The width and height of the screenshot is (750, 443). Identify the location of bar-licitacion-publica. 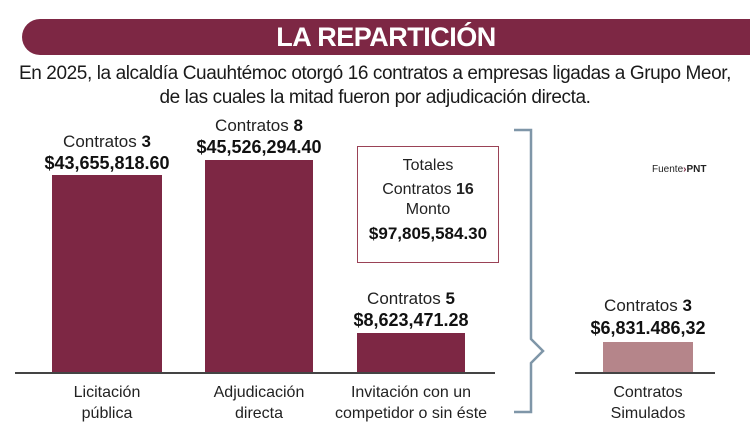
(107, 273).